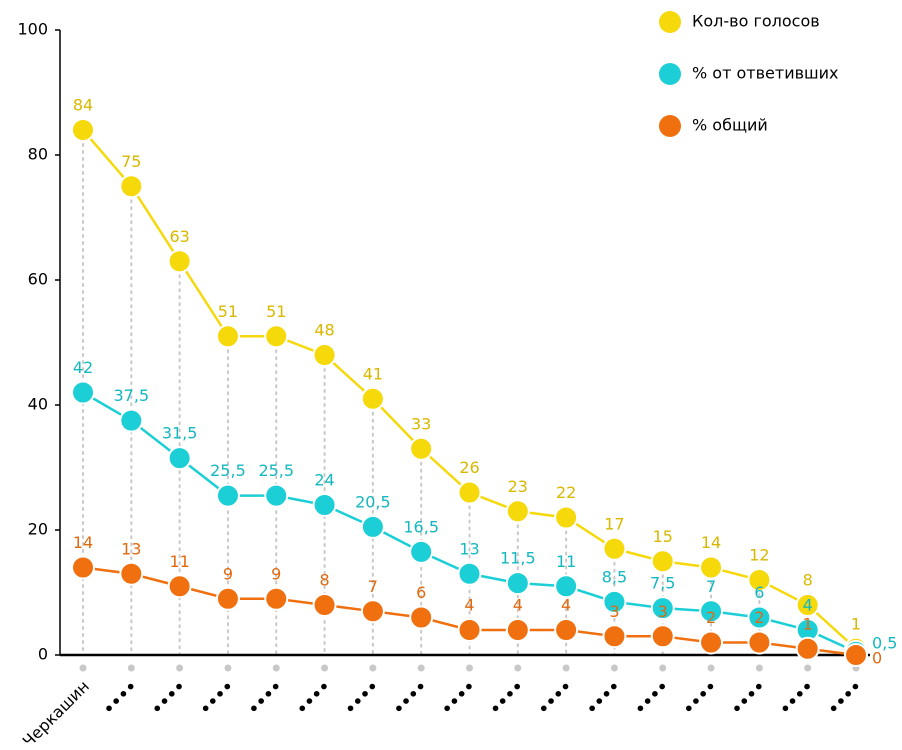 The width and height of the screenshot is (902, 750). What do you see at coordinates (614, 576) in the screenshot?
I see `data-label: 8,5` at bounding box center [614, 576].